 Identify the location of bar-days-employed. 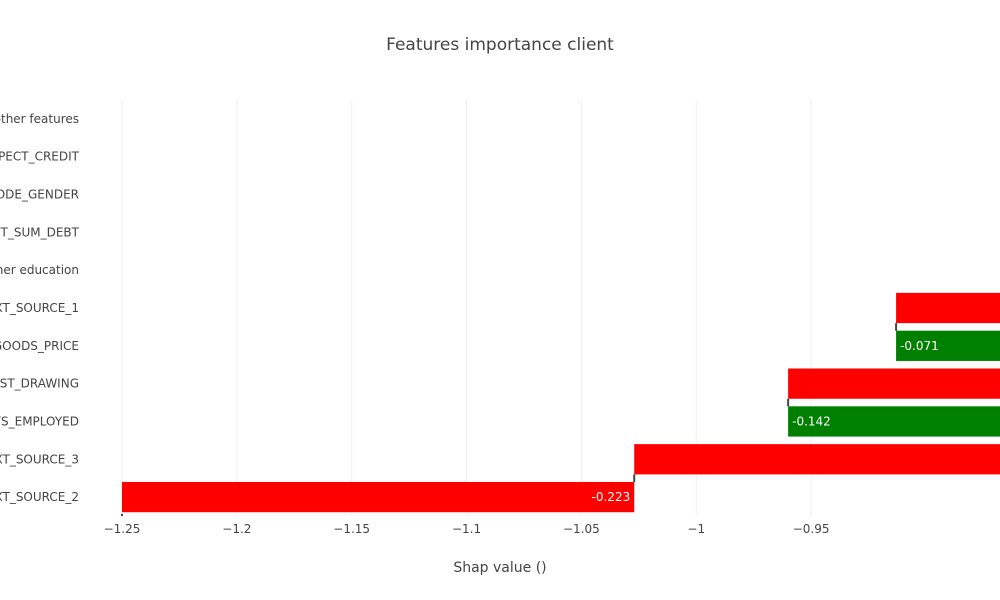
(894, 421).